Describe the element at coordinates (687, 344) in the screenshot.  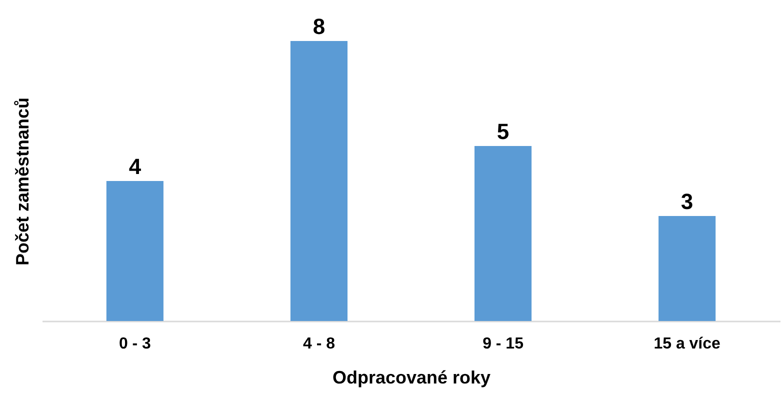
I see `x-tick-label: 15 a více` at that location.